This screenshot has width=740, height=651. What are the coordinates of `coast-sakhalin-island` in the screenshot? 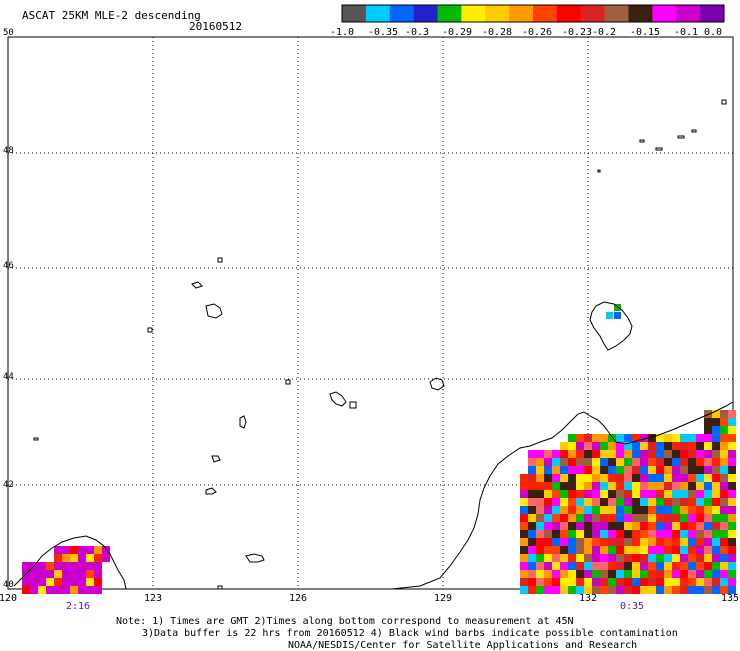 It's located at (611, 326).